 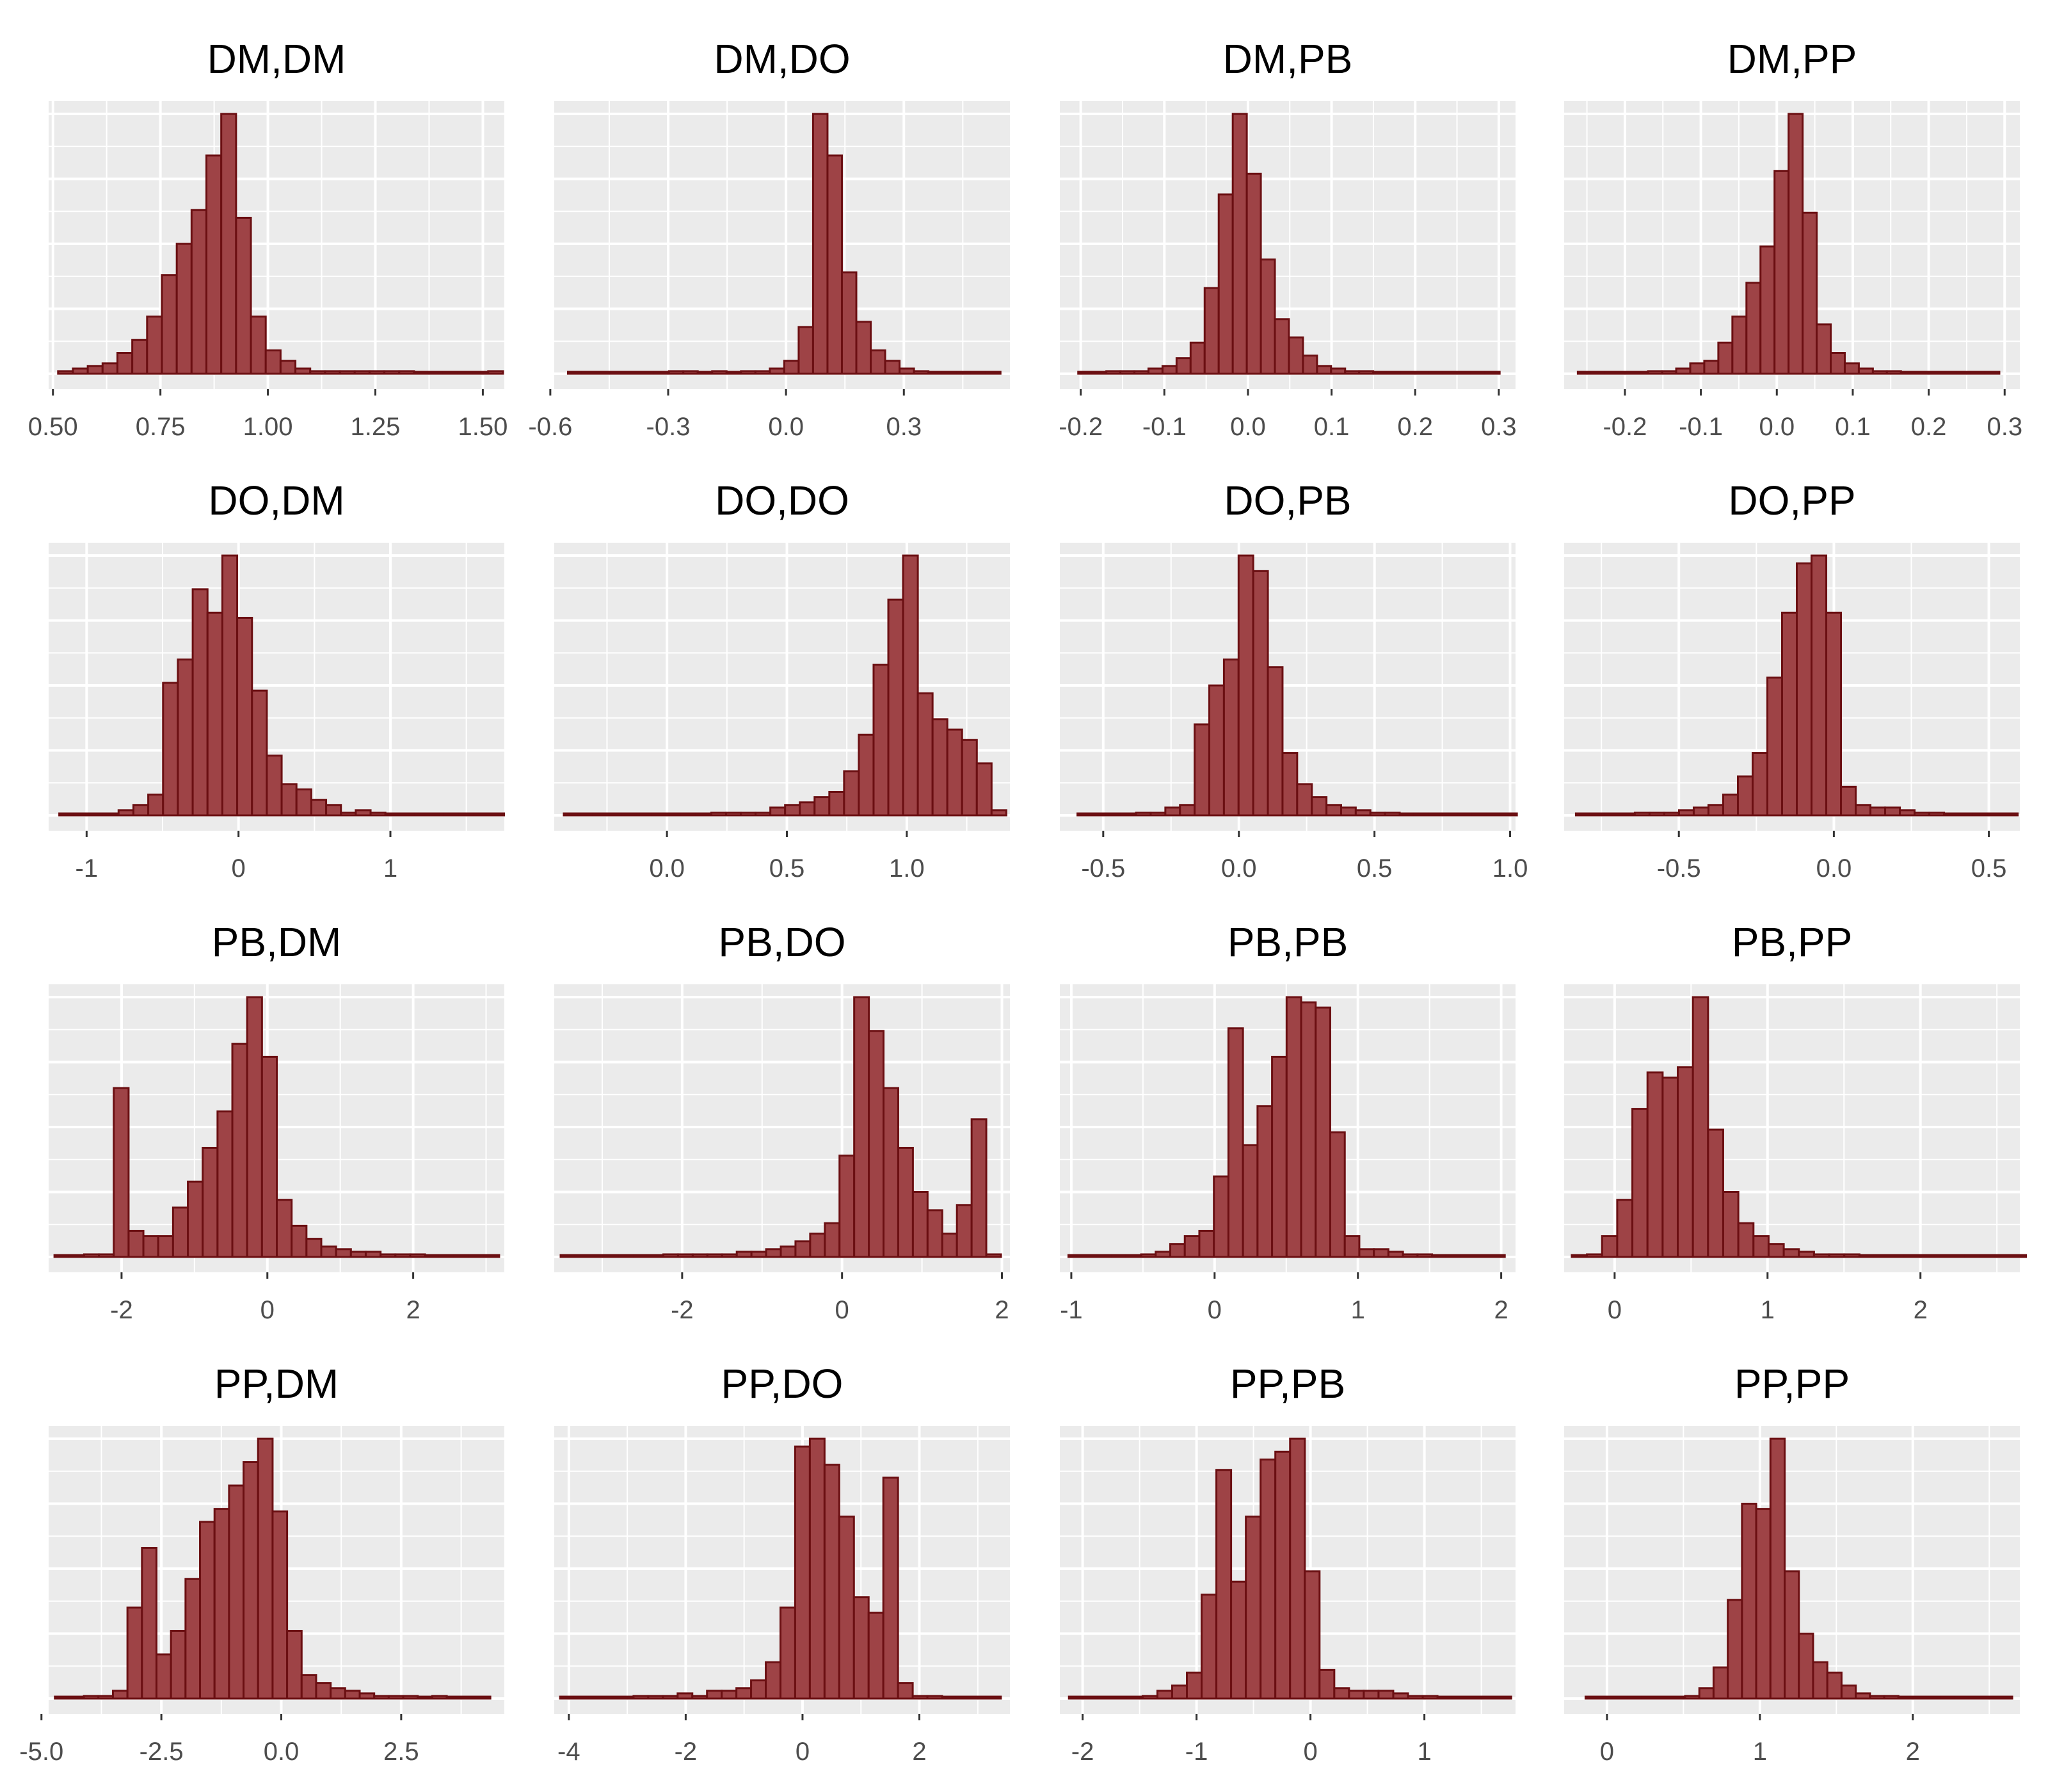 I want to click on panel-title: DO,DM, so click(x=276, y=500).